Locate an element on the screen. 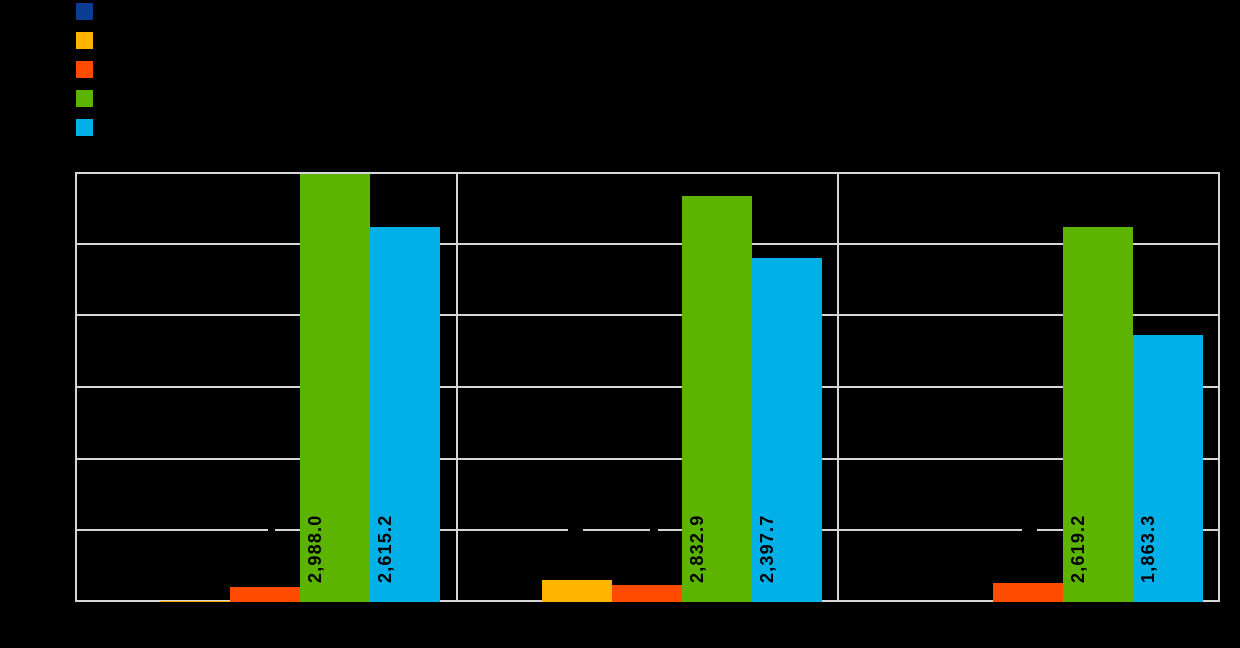 Image resolution: width=1240 pixels, height=648 pixels. bar-series-4-green-group1 is located at coordinates (335, 387).